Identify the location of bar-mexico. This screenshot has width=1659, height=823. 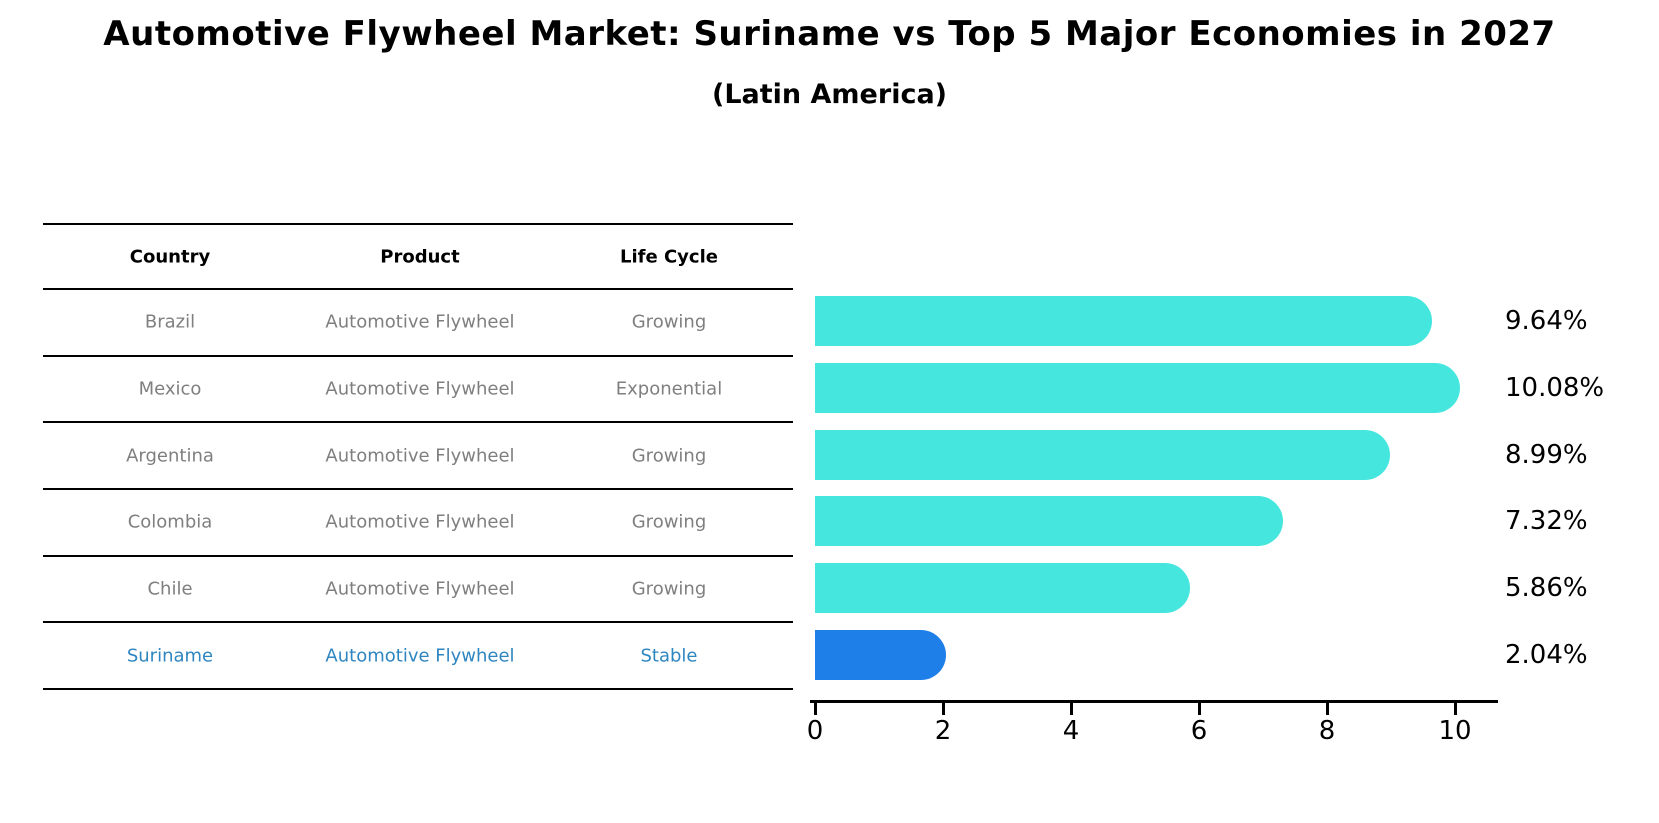
(1138, 388).